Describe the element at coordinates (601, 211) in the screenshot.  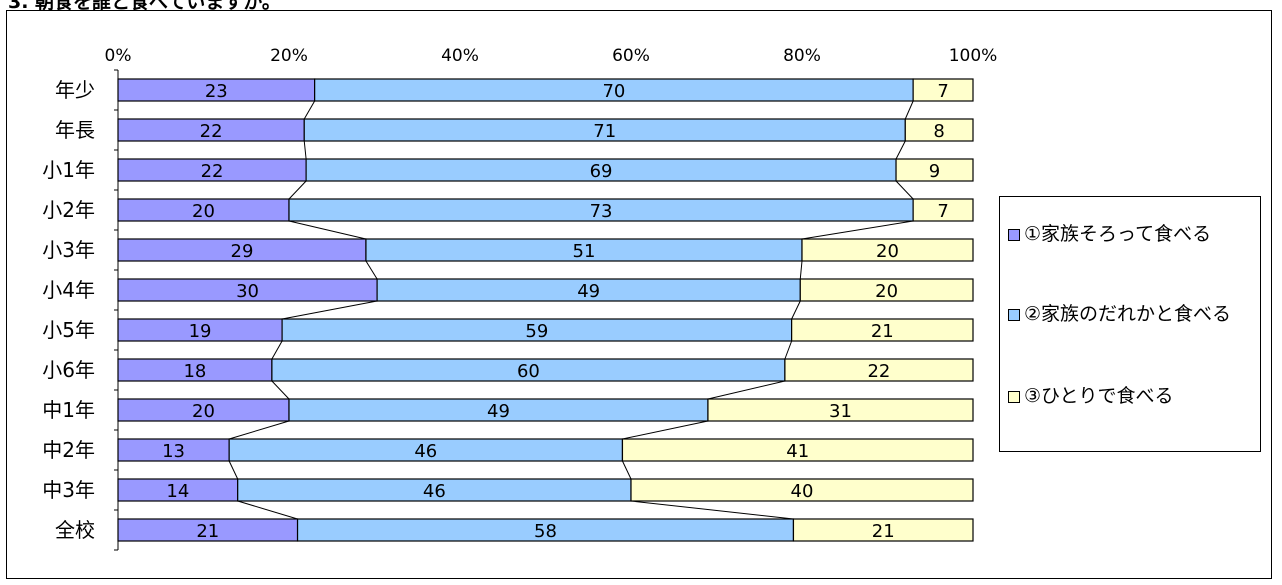
I see `data-label: 73` at that location.